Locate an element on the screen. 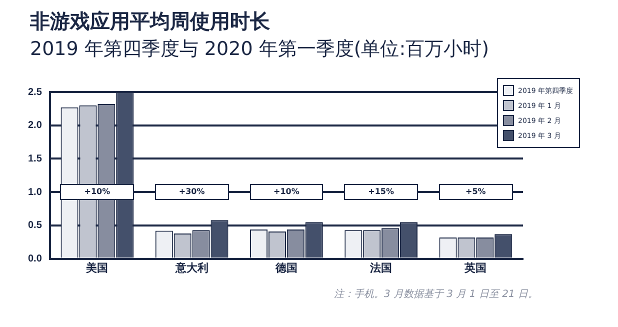 This screenshot has width=618, height=327. x-tick-label: 英国 is located at coordinates (475, 267).